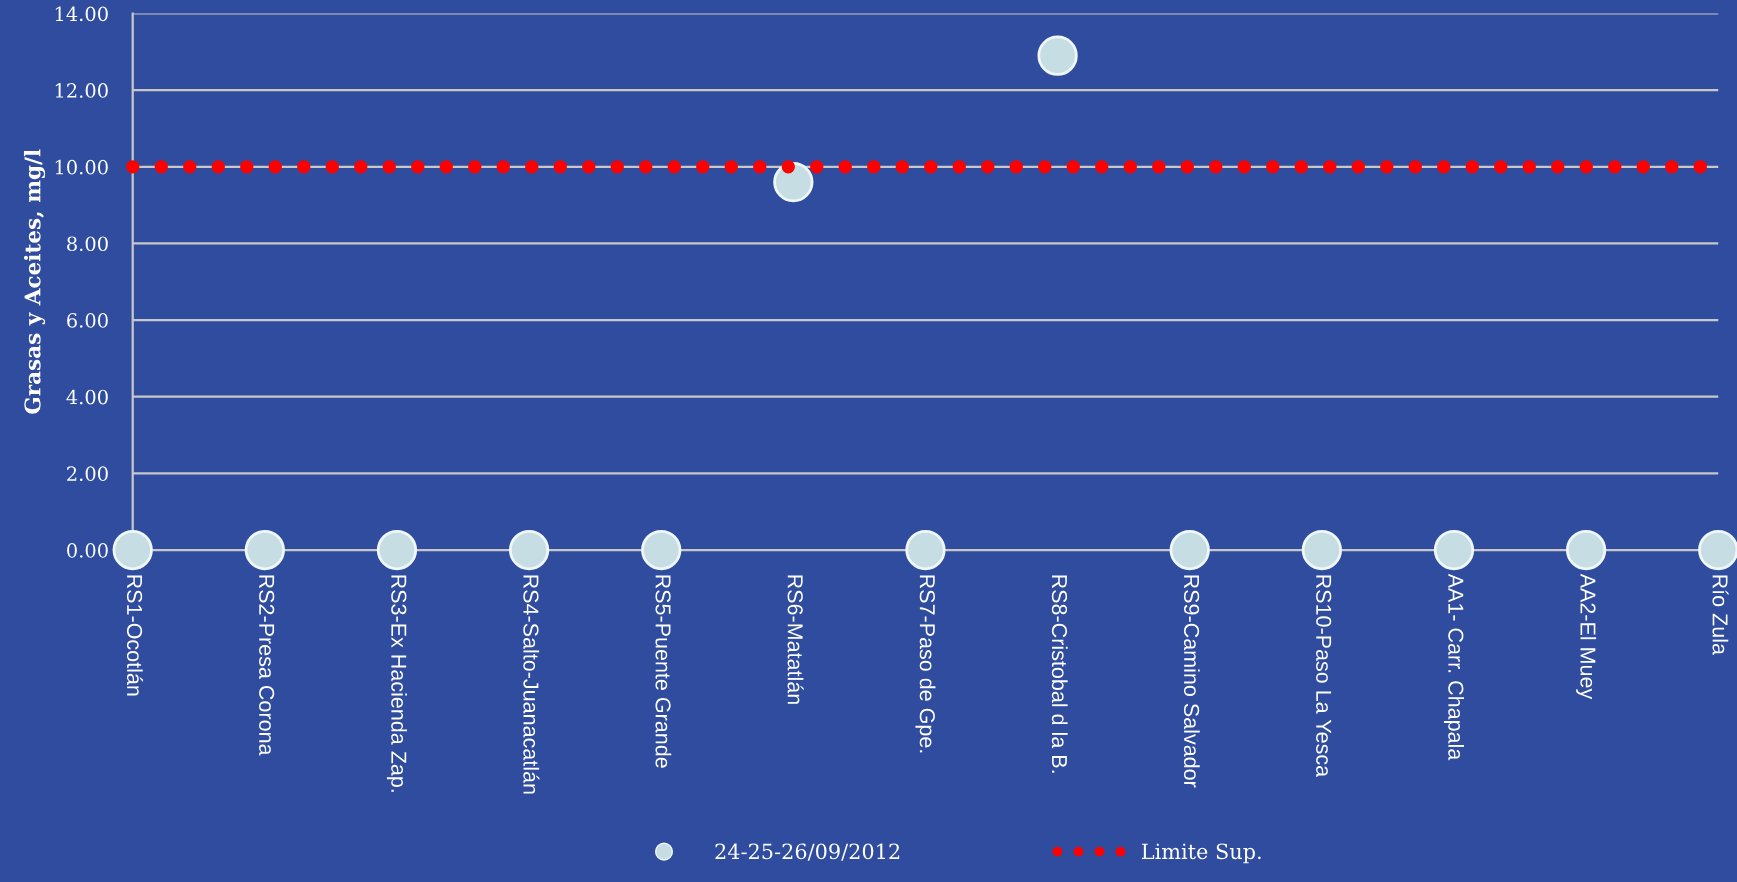 The width and height of the screenshot is (1737, 882). I want to click on legend-label: Limite Sup., so click(1201, 853).